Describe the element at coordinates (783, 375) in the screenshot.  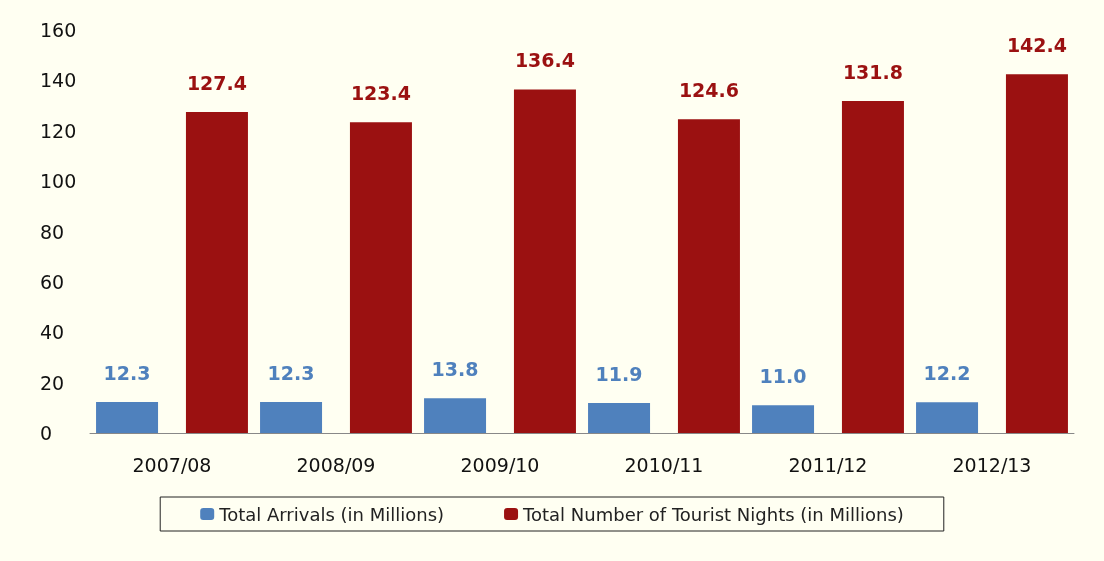
I see `data-label: 11.0` at that location.